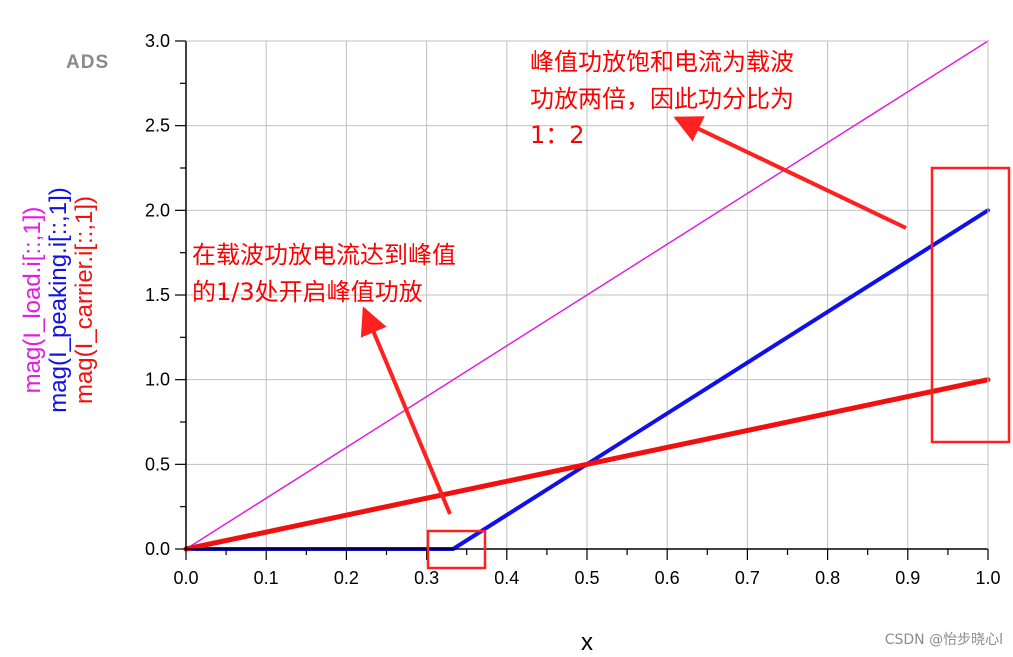 The height and width of the screenshot is (657, 1013). What do you see at coordinates (32, 300) in the screenshot?
I see `legend-label-1: mag(I_load.i[::,1])` at bounding box center [32, 300].